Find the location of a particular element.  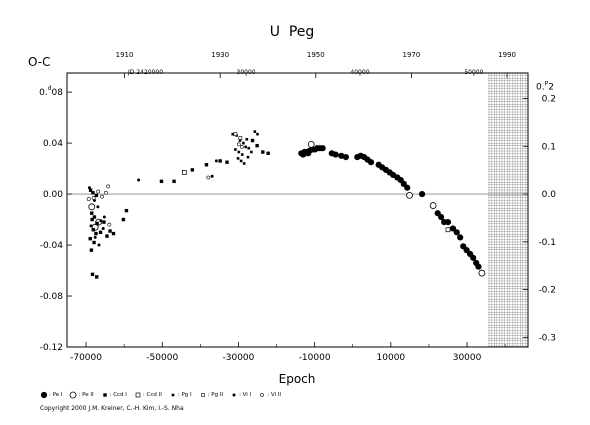

x-tick-label: -70000 is located at coordinates (86, 358).